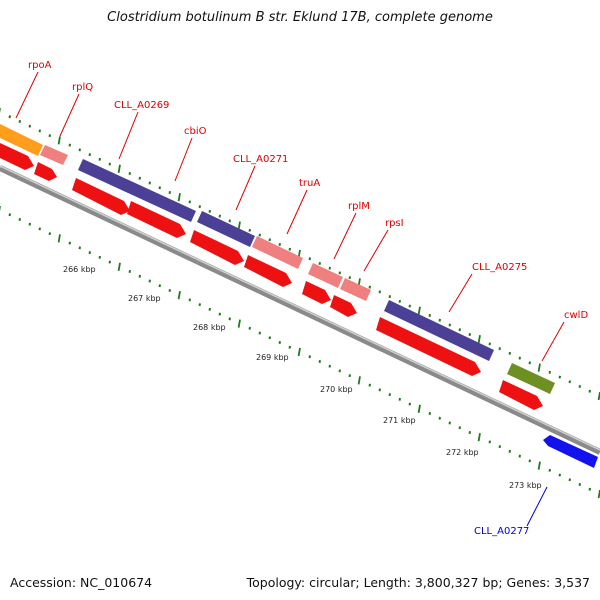 This screenshot has height=600, width=600. I want to click on cds-arrow-rpoA, so click(17, 156).